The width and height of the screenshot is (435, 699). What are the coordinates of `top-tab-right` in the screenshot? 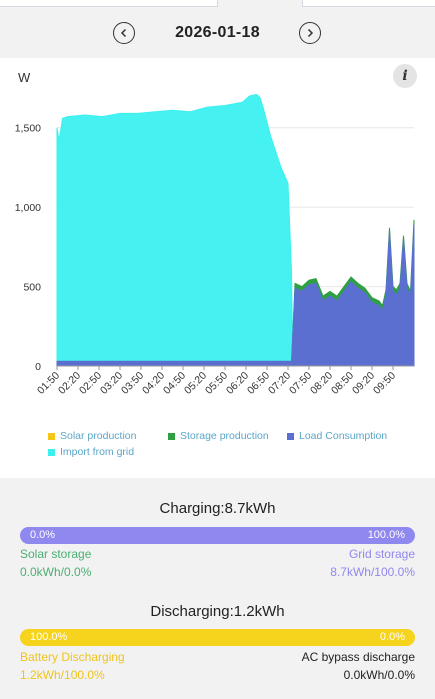 It's located at (368, 3).